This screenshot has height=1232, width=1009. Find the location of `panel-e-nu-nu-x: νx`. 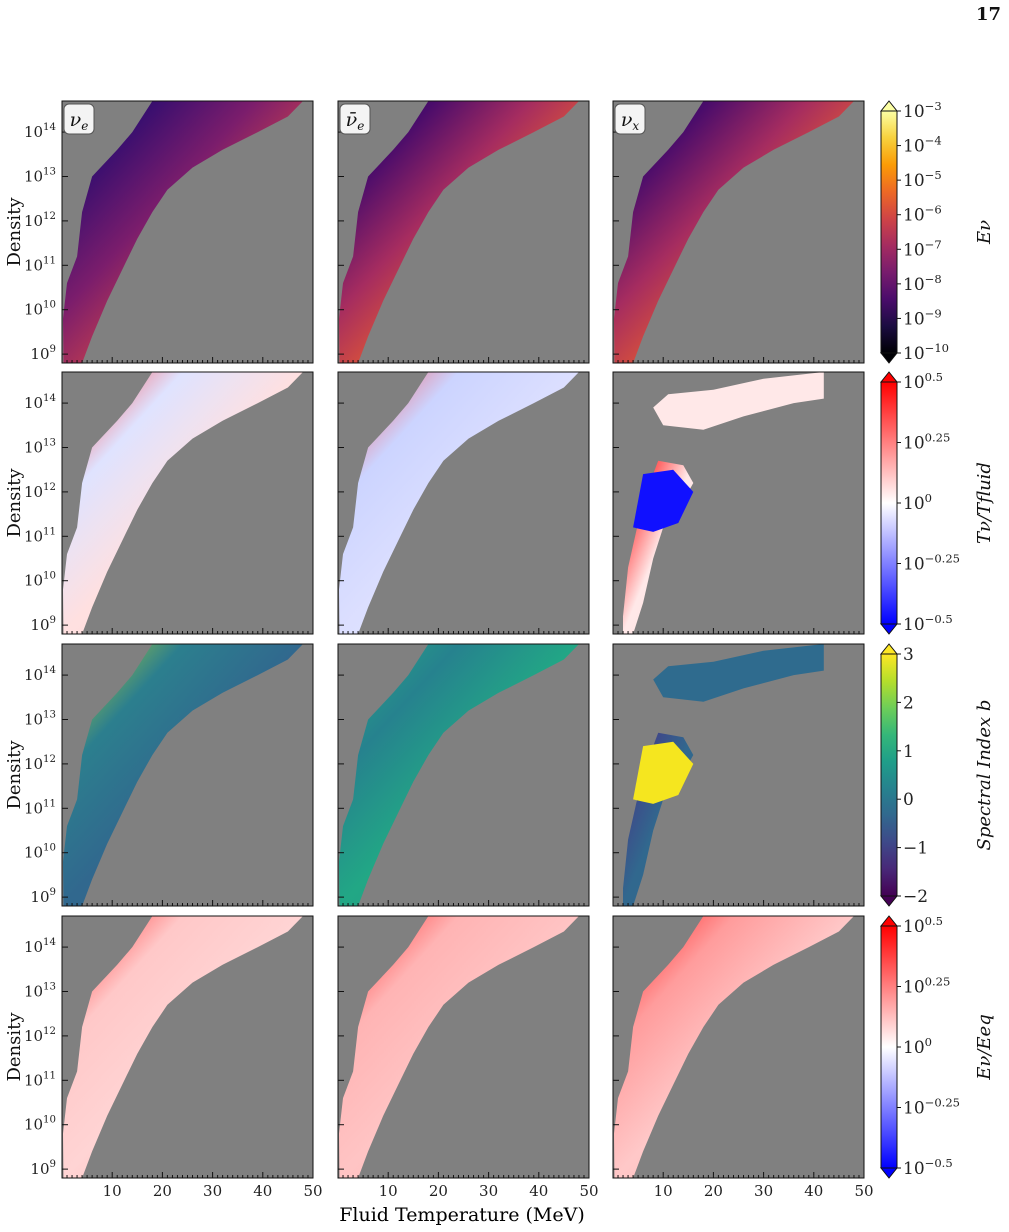

panel-e-nu-nu-x: νx is located at coordinates (738, 232).